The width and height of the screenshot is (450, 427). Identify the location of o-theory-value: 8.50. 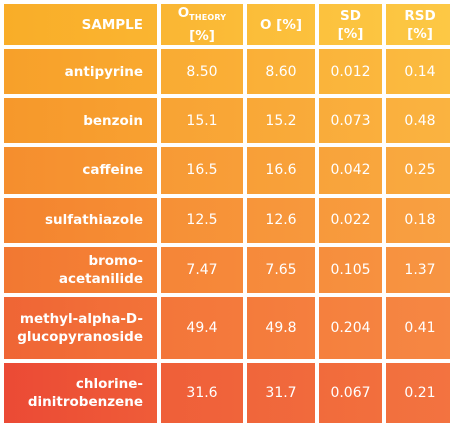
(202, 72).